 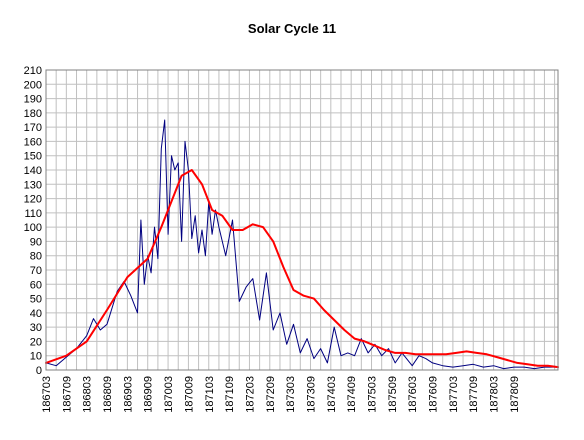 I want to click on x-tick-label: 187103, so click(x=210, y=394).